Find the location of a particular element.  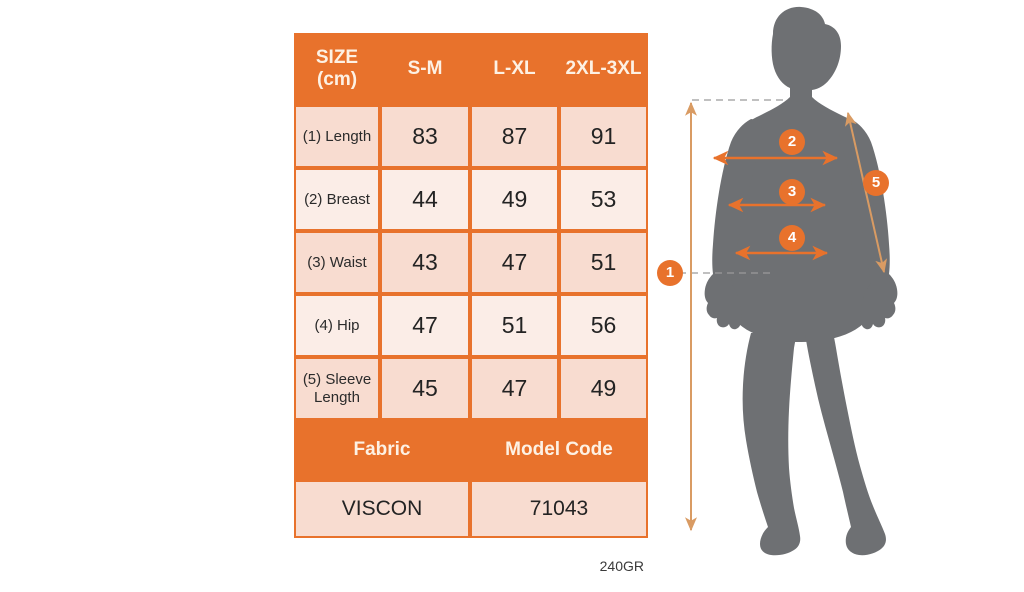

cell-length-l-xl: 87 is located at coordinates (514, 136).